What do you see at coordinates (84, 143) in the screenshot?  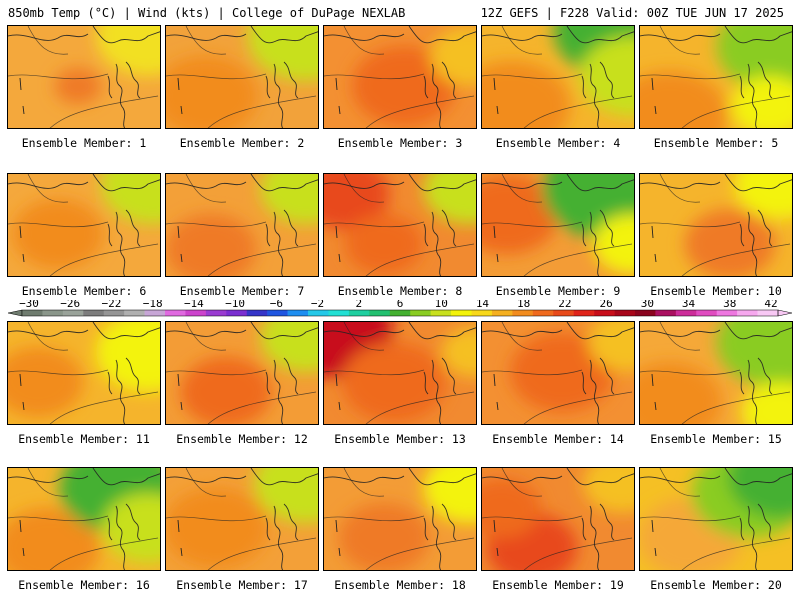 I see `ensemble-member-label: Ensemble Member: 1` at bounding box center [84, 143].